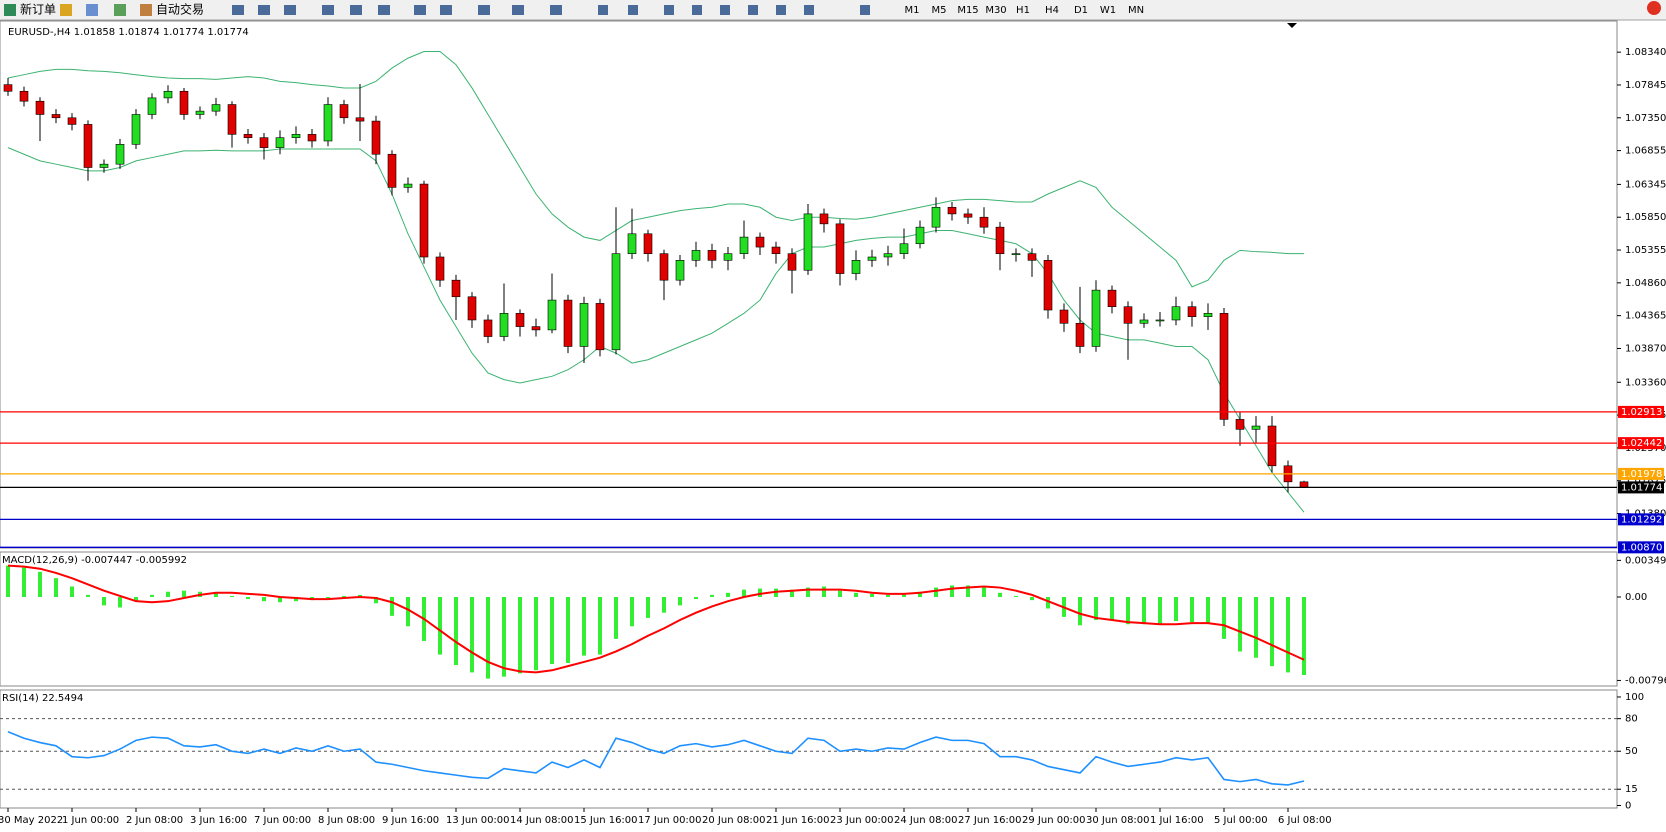 The width and height of the screenshot is (1666, 832). I want to click on y-tick-label: 0, so click(1628, 806).